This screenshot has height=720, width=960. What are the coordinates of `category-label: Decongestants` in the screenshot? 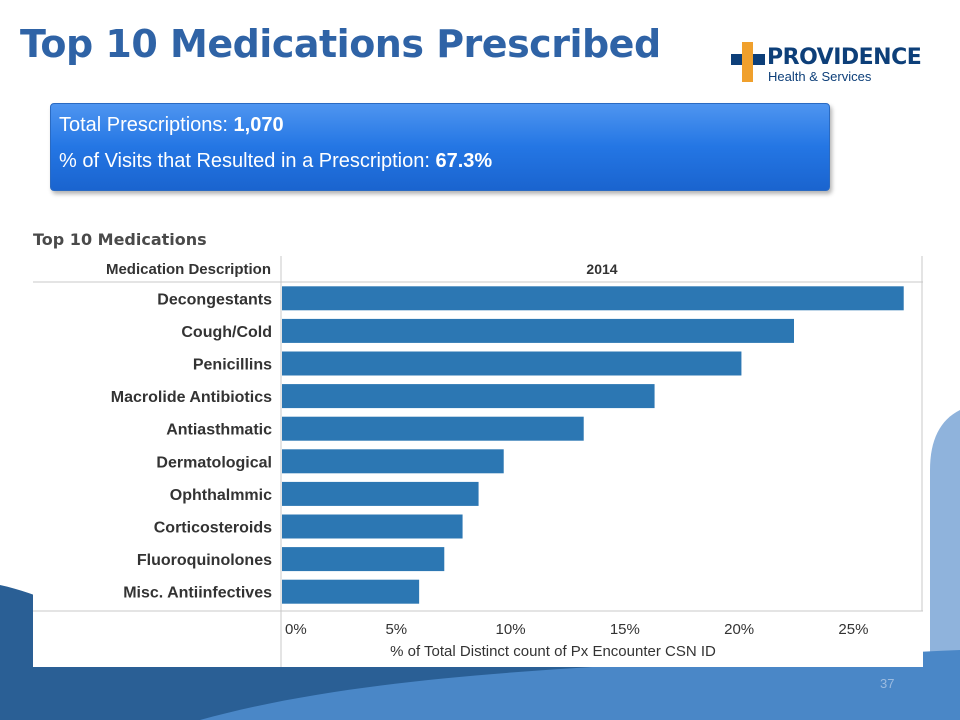 It's located at (214, 299).